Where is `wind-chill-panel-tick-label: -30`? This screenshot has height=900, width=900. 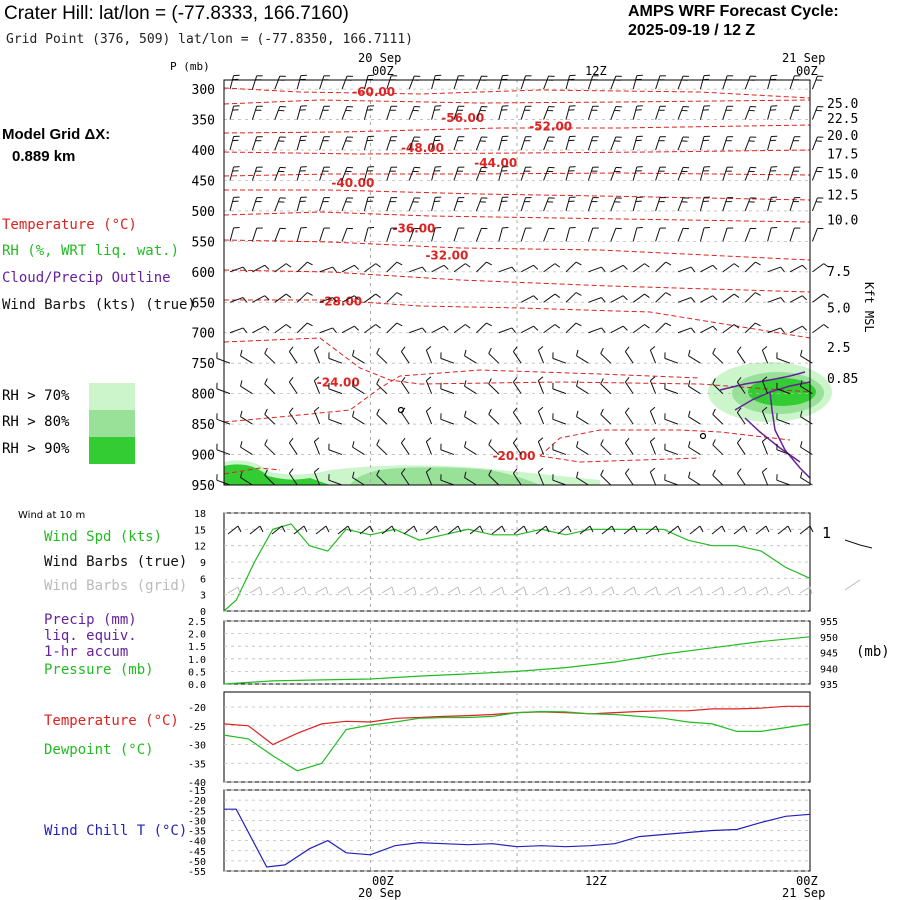 wind-chill-panel-tick-label: -30 is located at coordinates (197, 821).